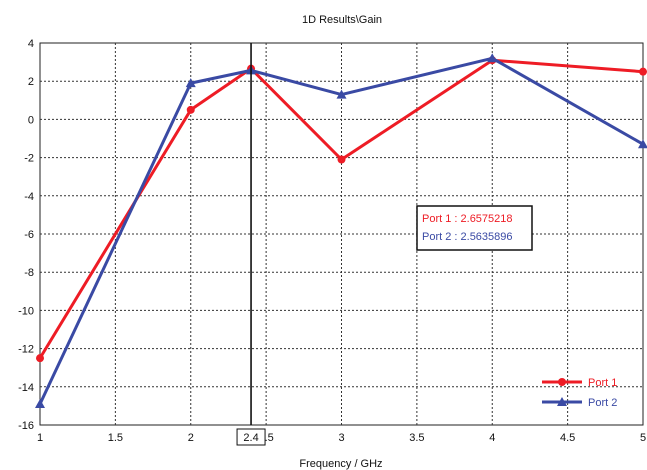  I want to click on x-tick-label: 3.5, so click(416, 438).